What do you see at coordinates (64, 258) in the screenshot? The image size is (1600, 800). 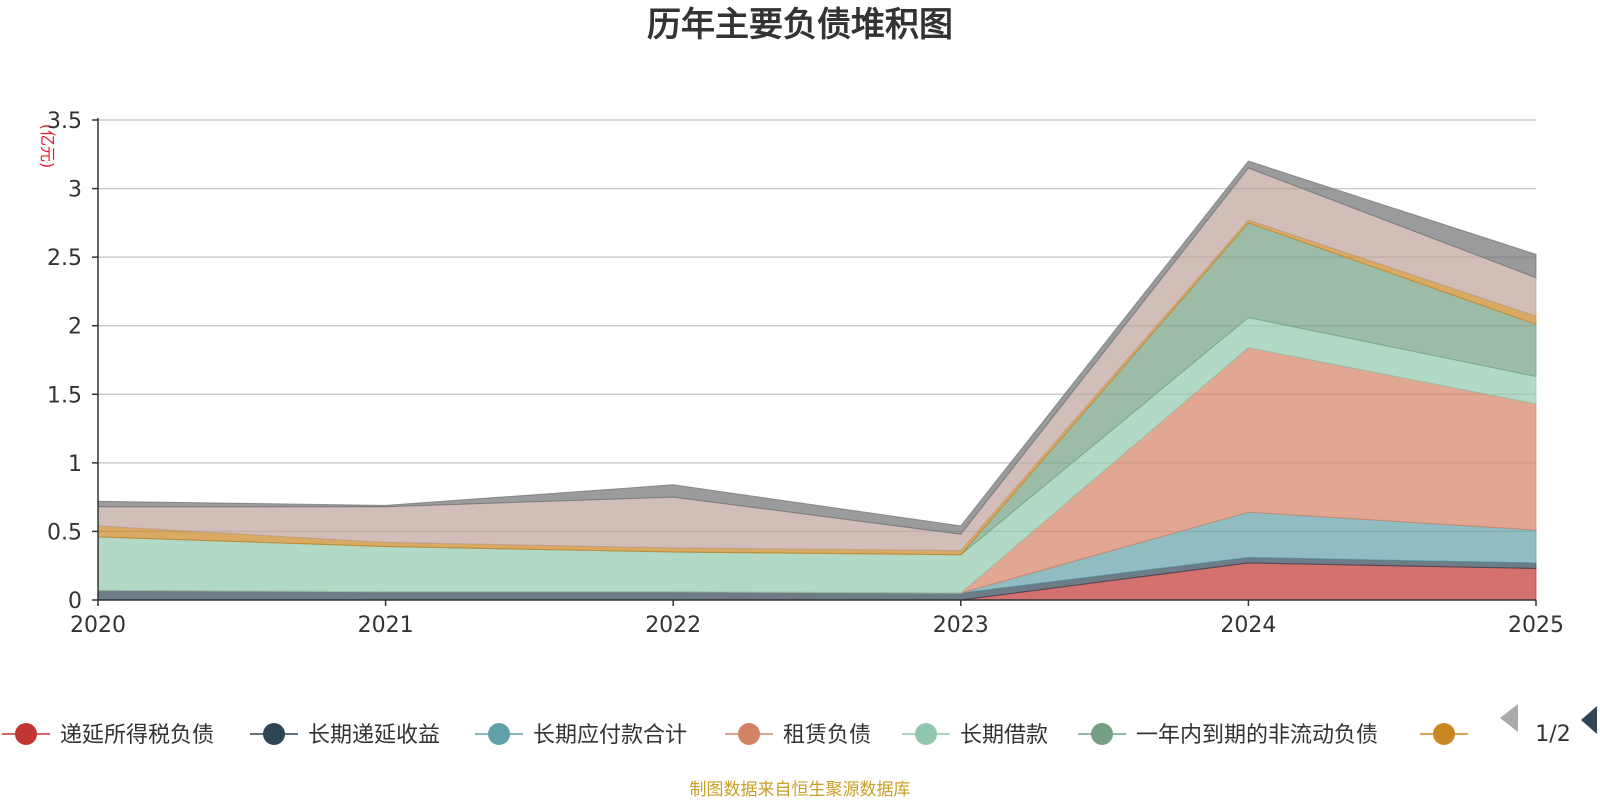 I see `y-tick-label: 2.5` at bounding box center [64, 258].